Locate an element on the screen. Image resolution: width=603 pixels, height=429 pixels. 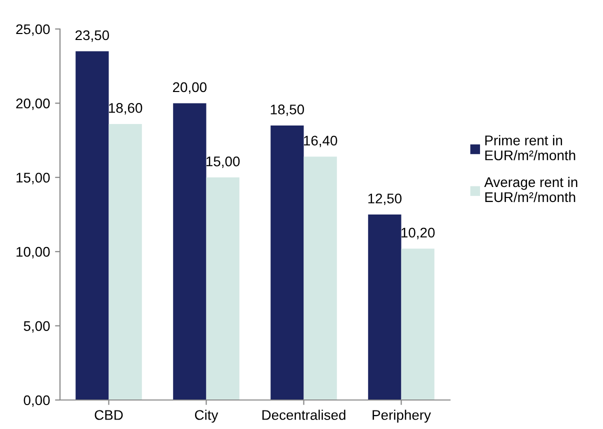
x-tick-label: Decentralised is located at coordinates (304, 415).